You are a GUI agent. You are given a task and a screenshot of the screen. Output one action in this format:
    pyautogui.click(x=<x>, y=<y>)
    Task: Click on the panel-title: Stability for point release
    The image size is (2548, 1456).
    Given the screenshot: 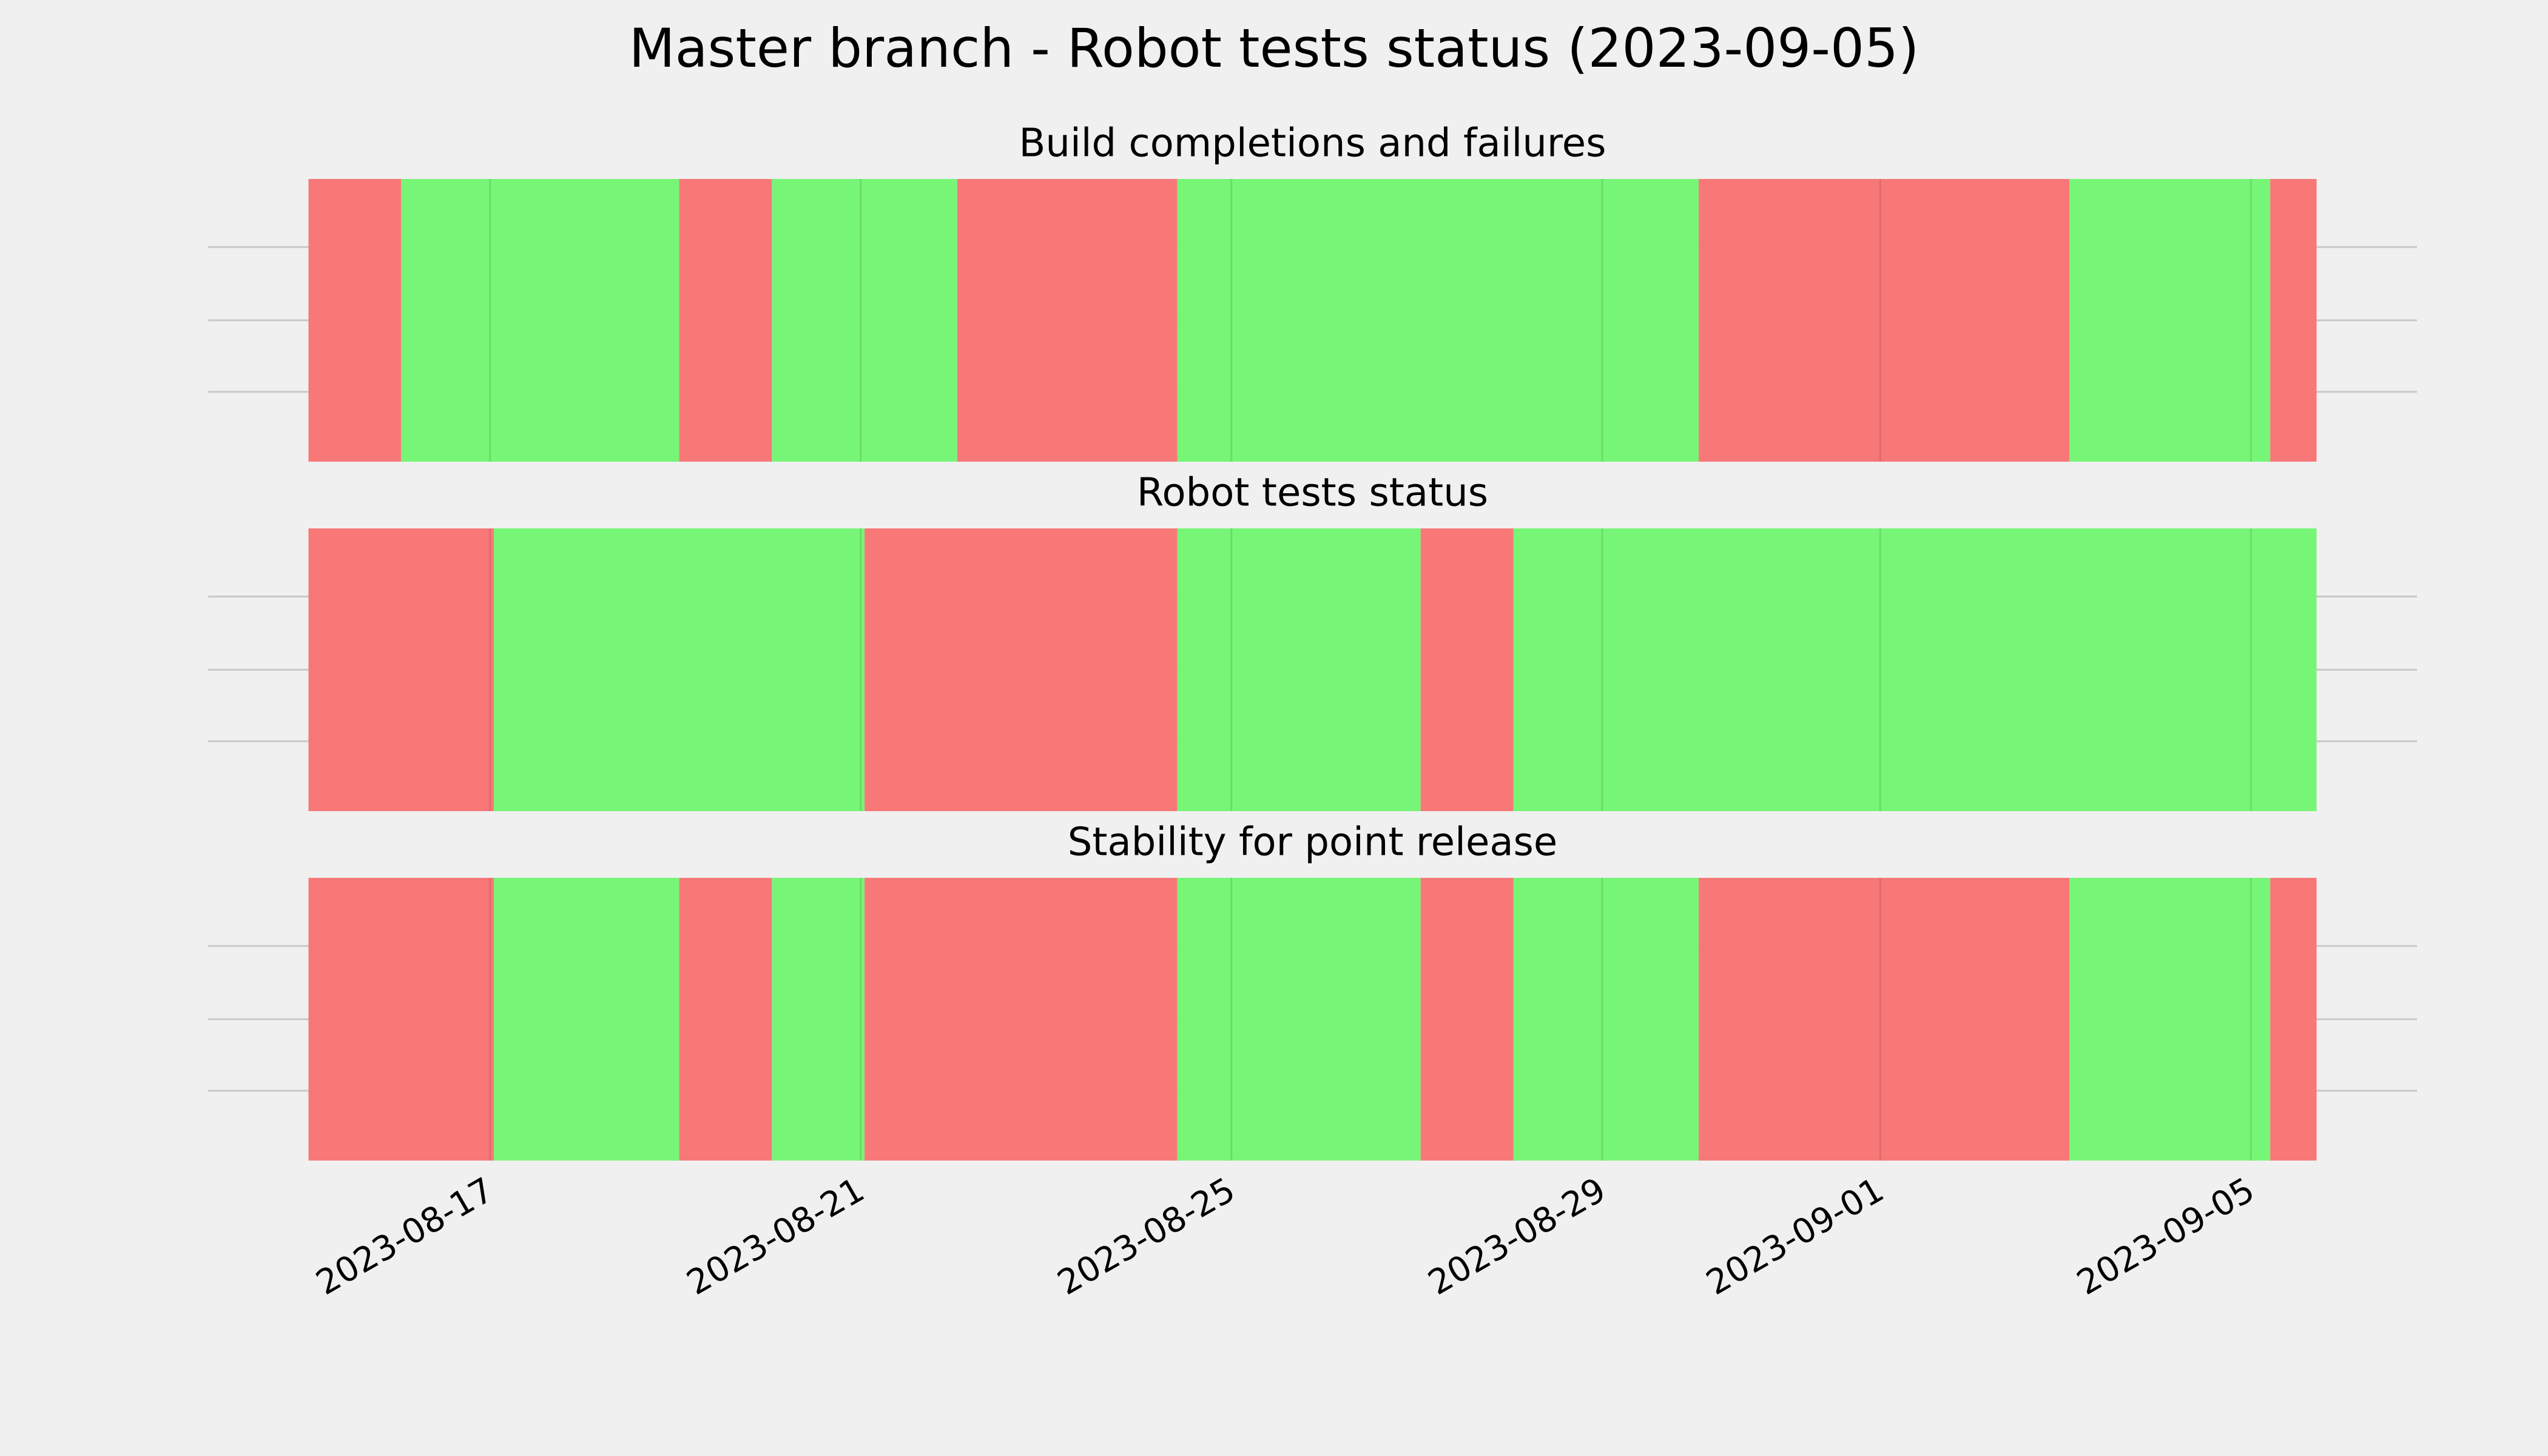 What is the action you would take?
    pyautogui.click(x=1313, y=842)
    